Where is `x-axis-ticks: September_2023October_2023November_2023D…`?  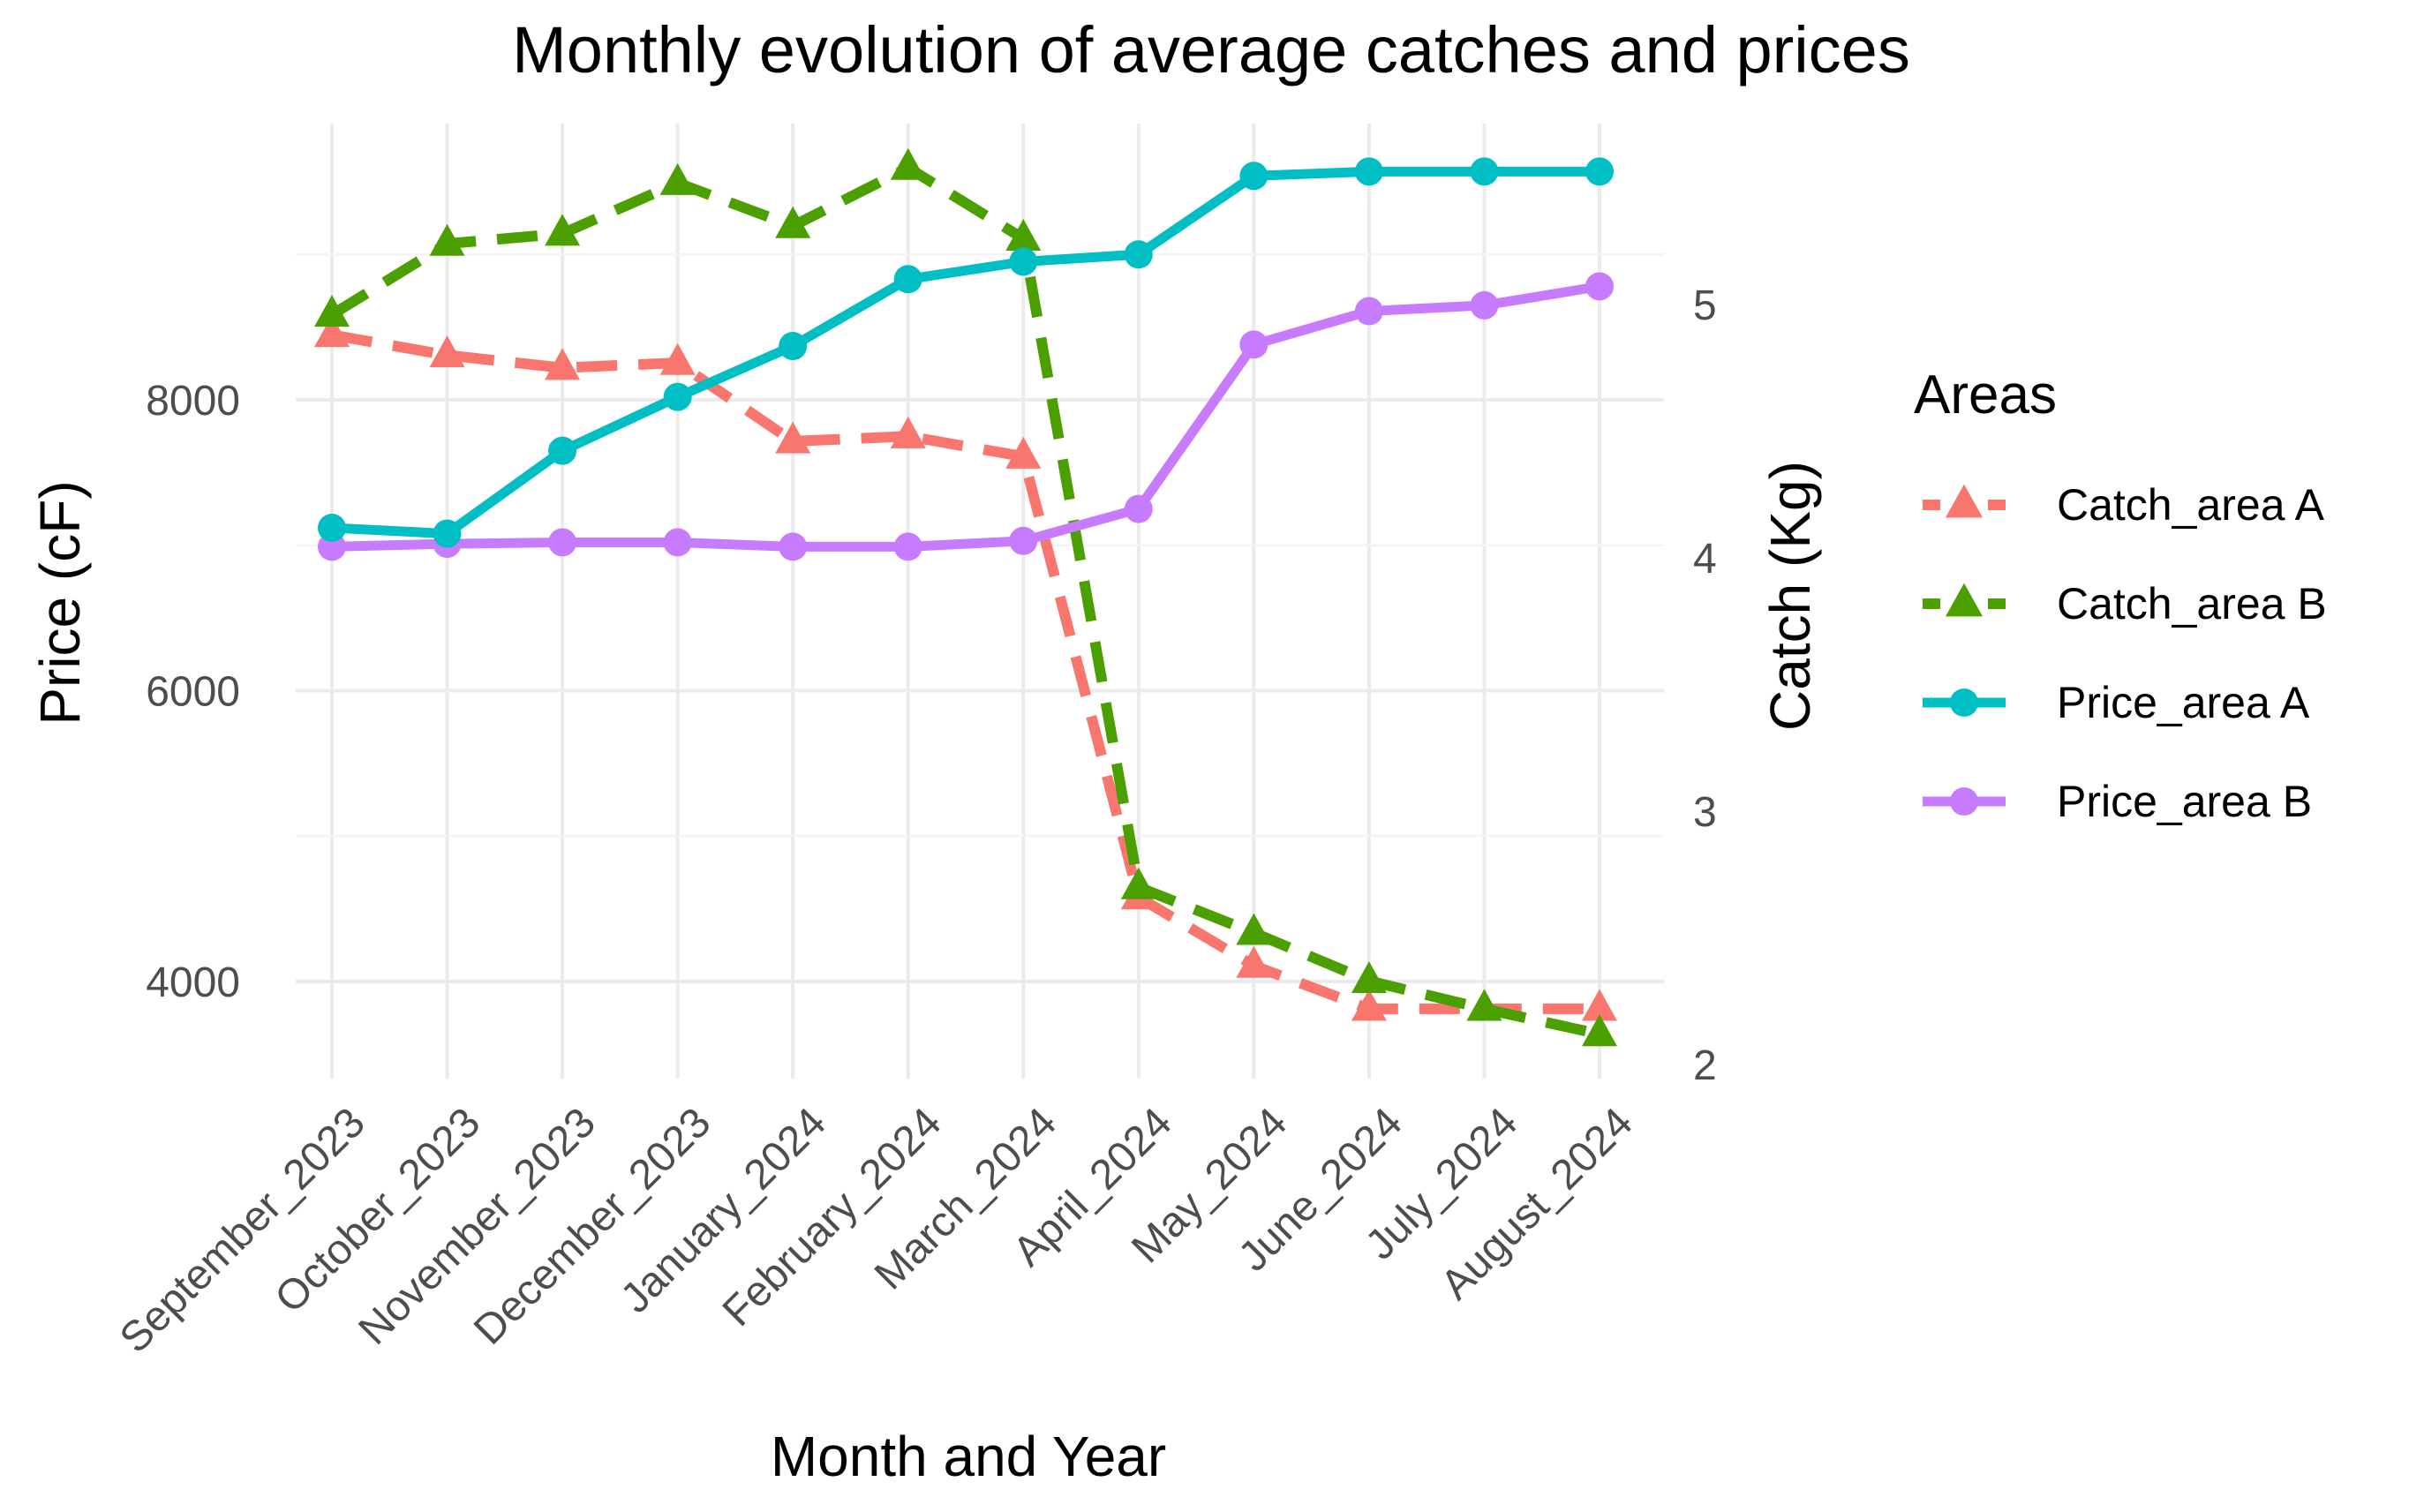
x-axis-ticks: September_2023October_2023November_2023D… is located at coordinates (876, 1230).